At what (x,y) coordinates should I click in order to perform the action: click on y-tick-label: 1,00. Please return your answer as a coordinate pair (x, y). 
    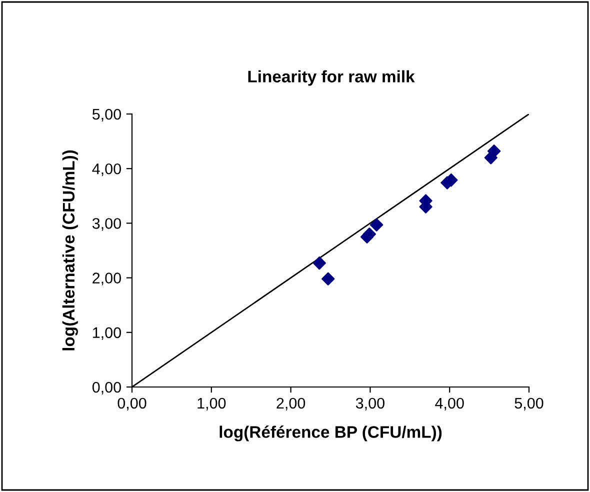
    Looking at the image, I should click on (107, 333).